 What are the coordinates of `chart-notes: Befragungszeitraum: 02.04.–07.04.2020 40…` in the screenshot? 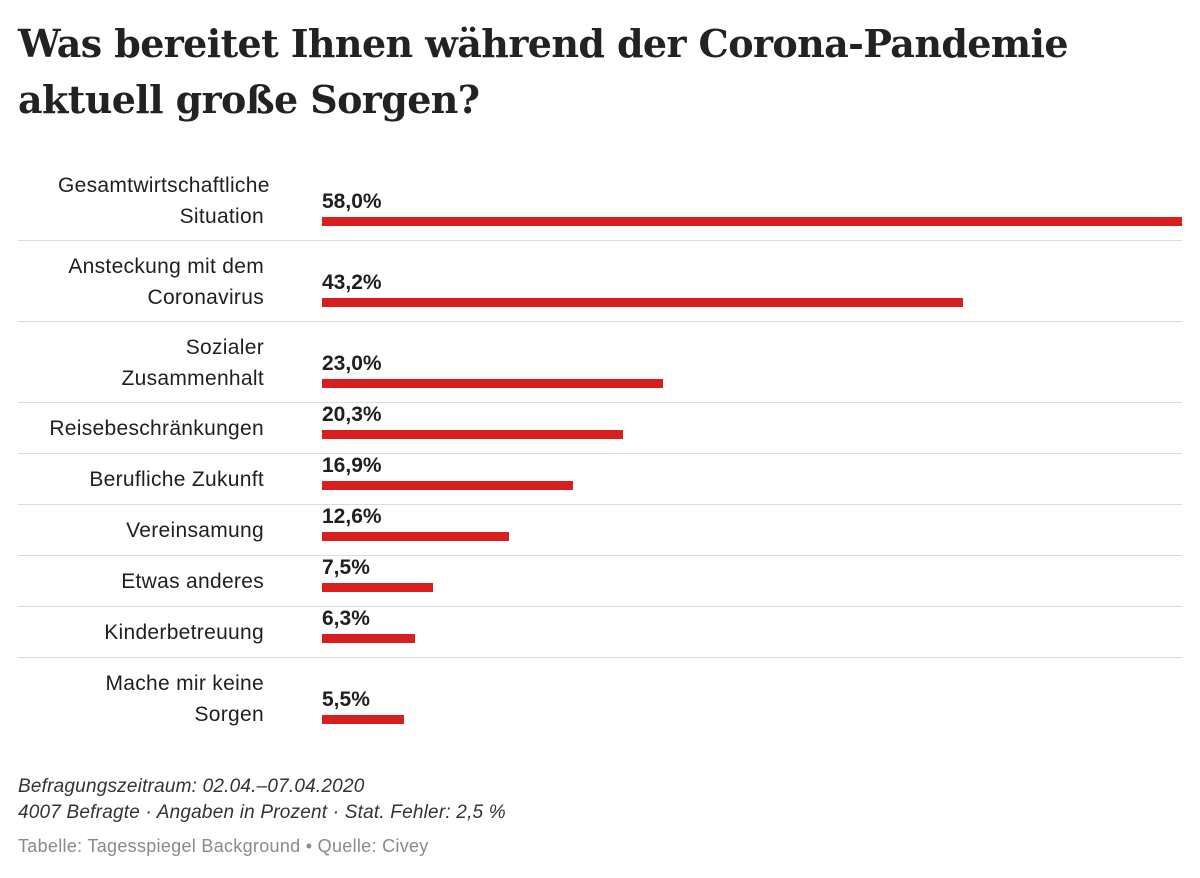 It's located at (262, 800).